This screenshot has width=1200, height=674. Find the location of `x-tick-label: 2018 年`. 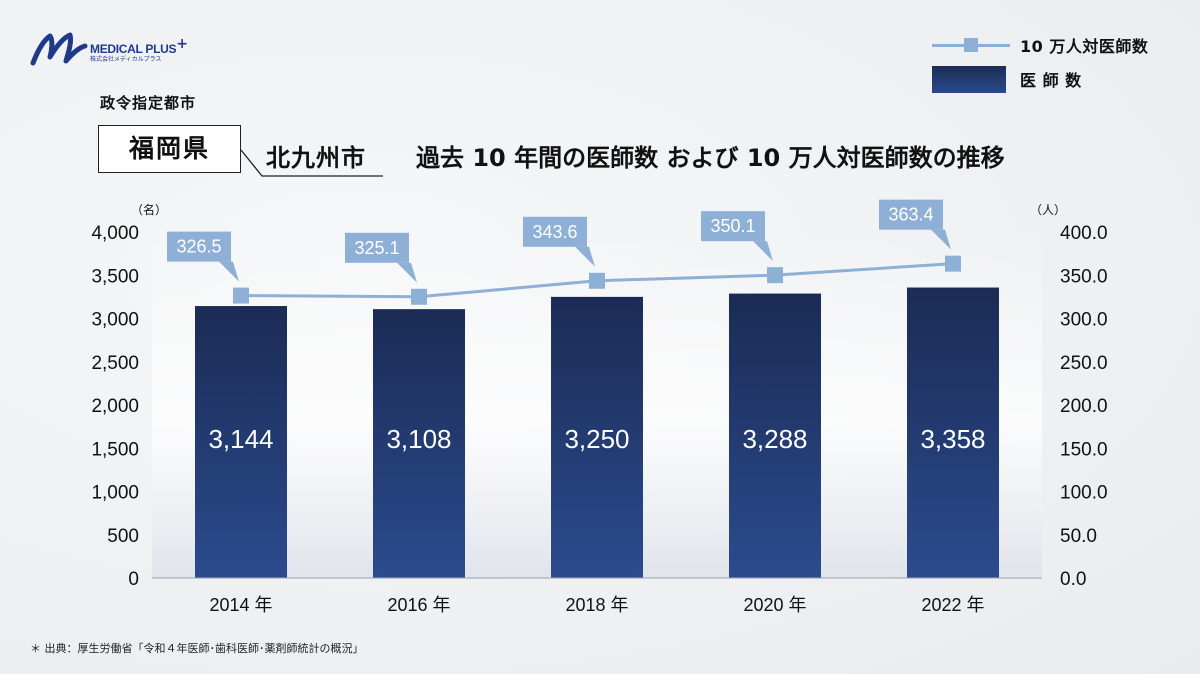

x-tick-label: 2018 年 is located at coordinates (596, 605).